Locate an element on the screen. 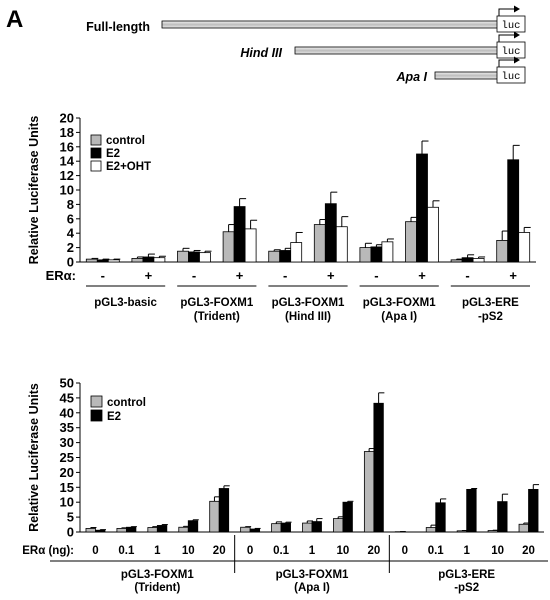 This screenshot has height=600, width=550. construct-diagram: Full-length luc Hind III luc Apa I luc is located at coordinates (306, 44).